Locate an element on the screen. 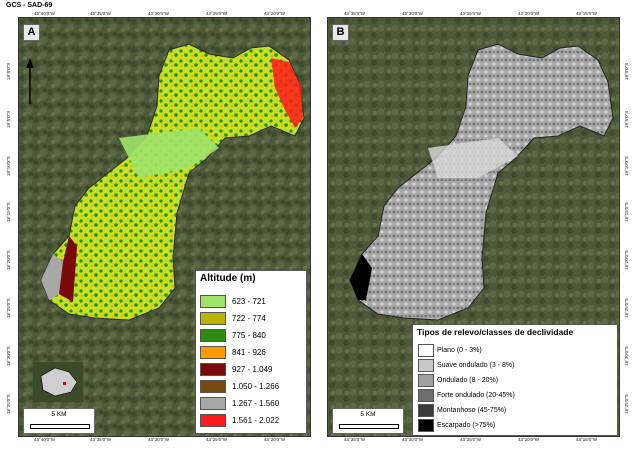 The image size is (643, 455). escarpment-zone is located at coordinates (361, 277).